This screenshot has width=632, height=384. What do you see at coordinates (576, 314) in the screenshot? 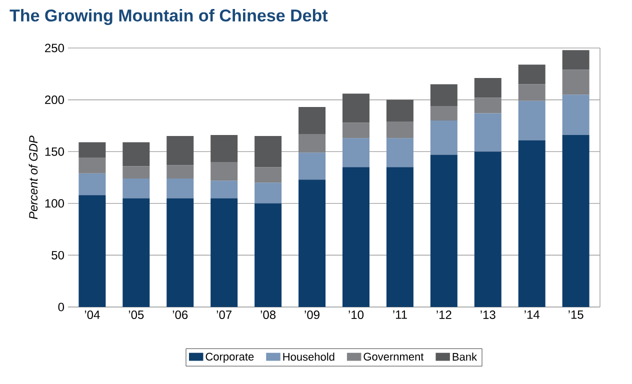
I see `x-tick-label: ’15` at bounding box center [576, 314].